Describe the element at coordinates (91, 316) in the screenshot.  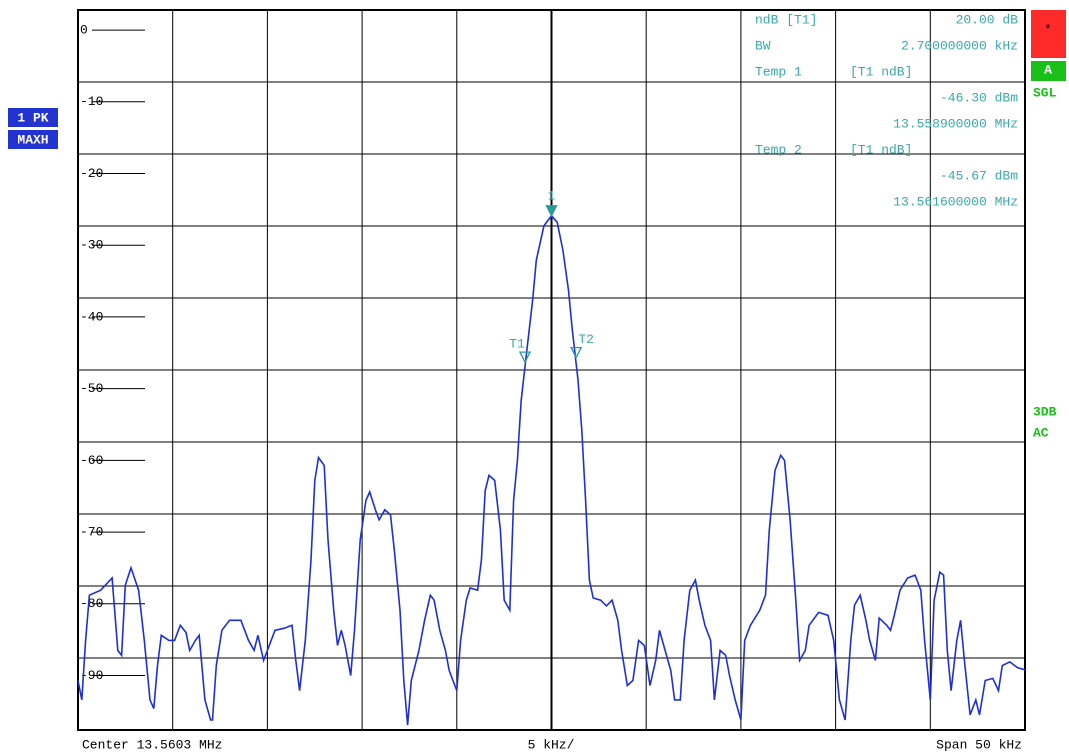
I see `y-tick-label: -40` at that location.